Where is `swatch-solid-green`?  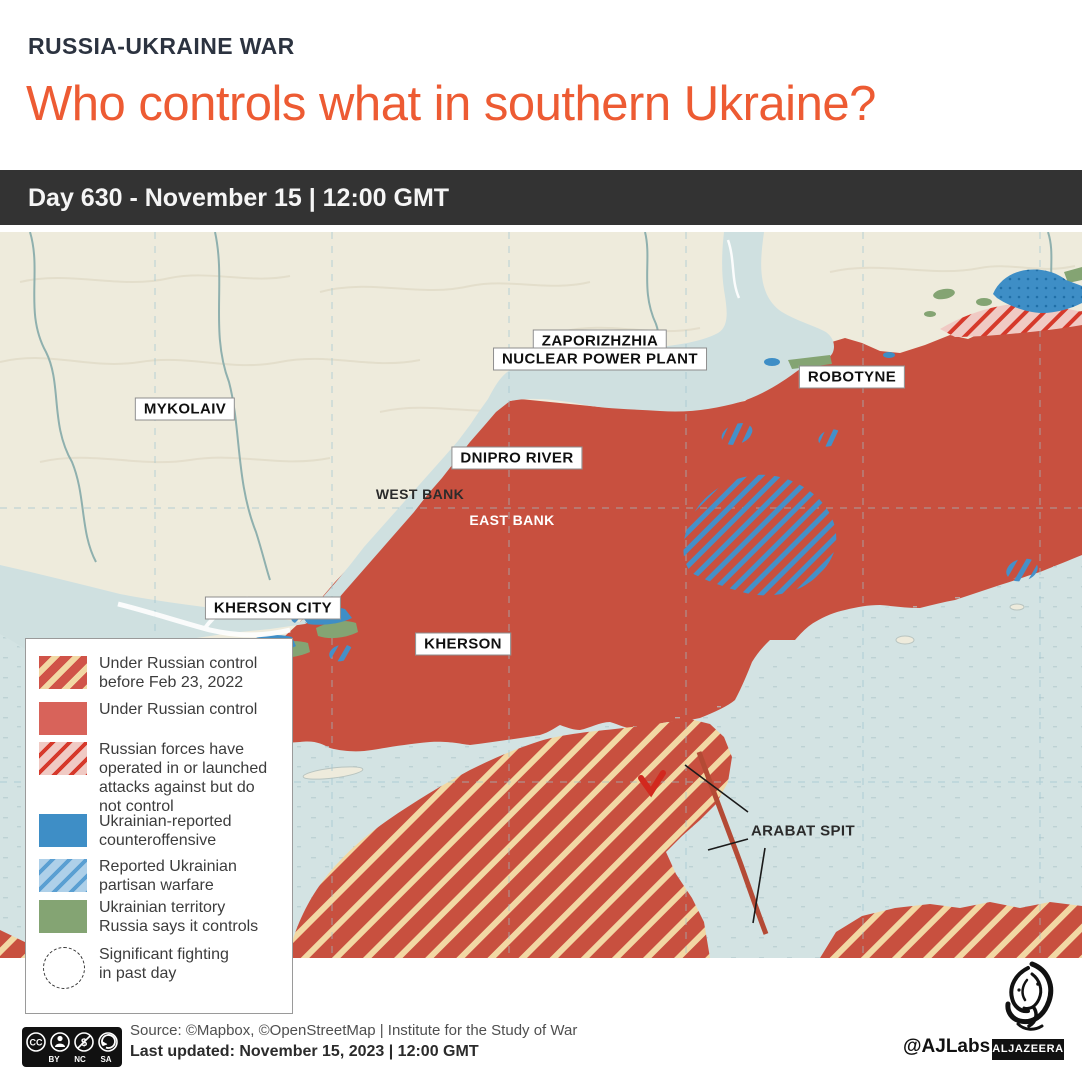 swatch-solid-green is located at coordinates (63, 916).